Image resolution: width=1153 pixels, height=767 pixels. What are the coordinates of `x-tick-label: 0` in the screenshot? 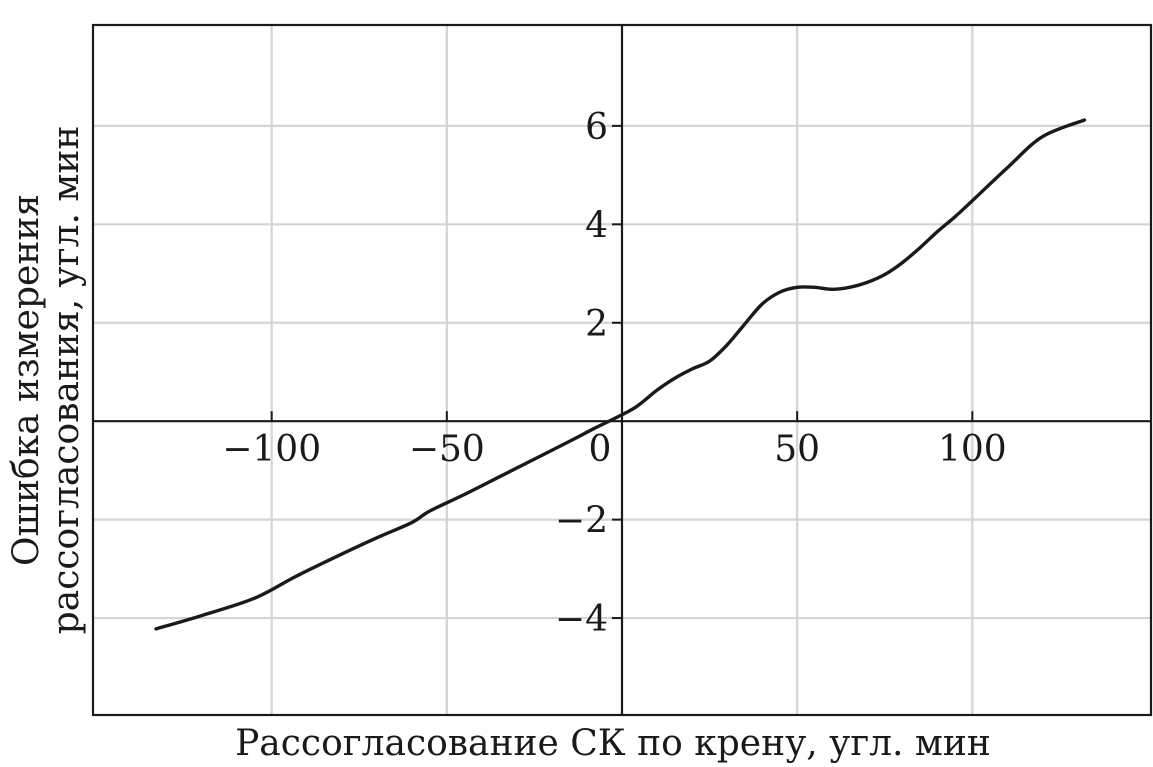 It's located at (600, 449).